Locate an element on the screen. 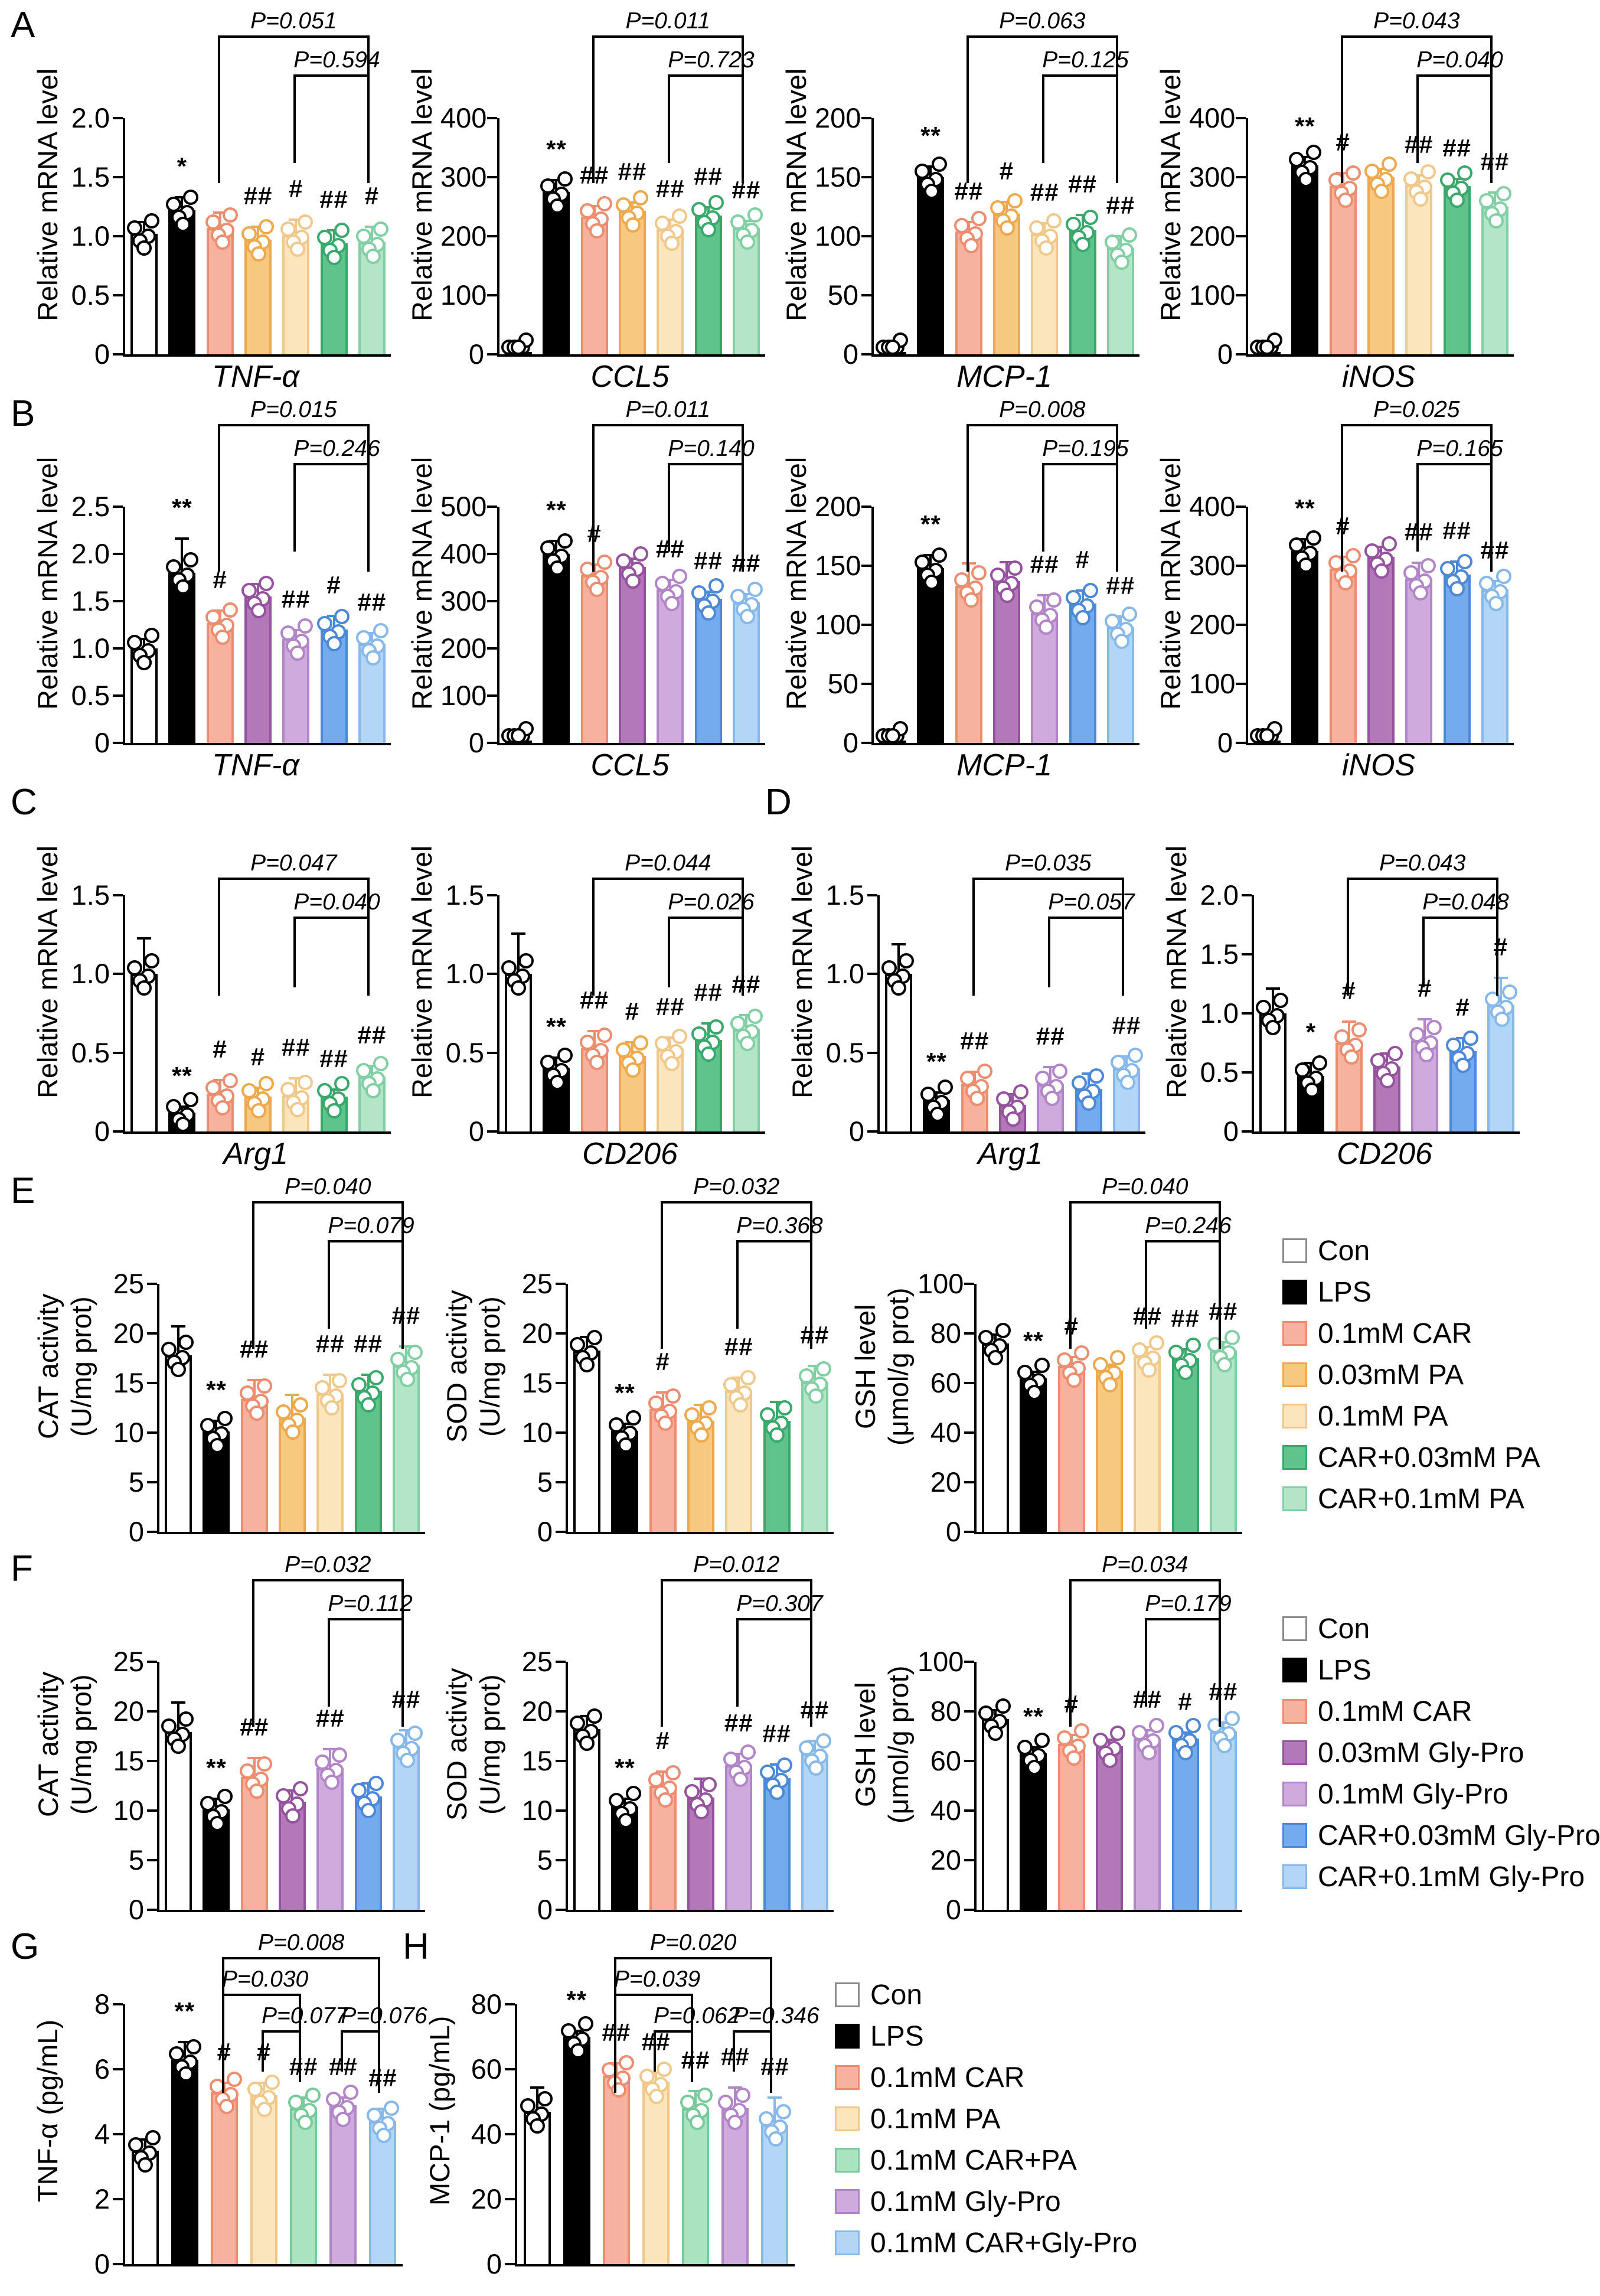 This screenshot has height=2296, width=1600. p-value-label: P=0.057 is located at coordinates (1091, 902).